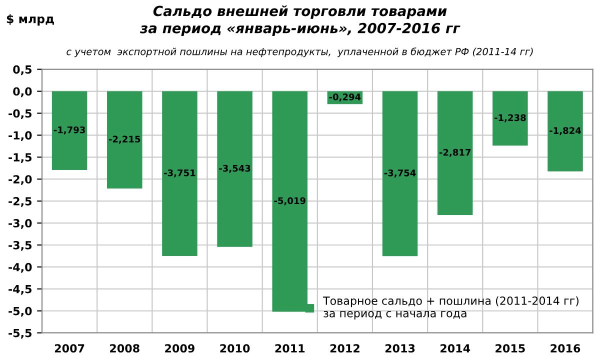  What do you see at coordinates (510, 348) in the screenshot?
I see `x-tick-label: 2015` at bounding box center [510, 348].